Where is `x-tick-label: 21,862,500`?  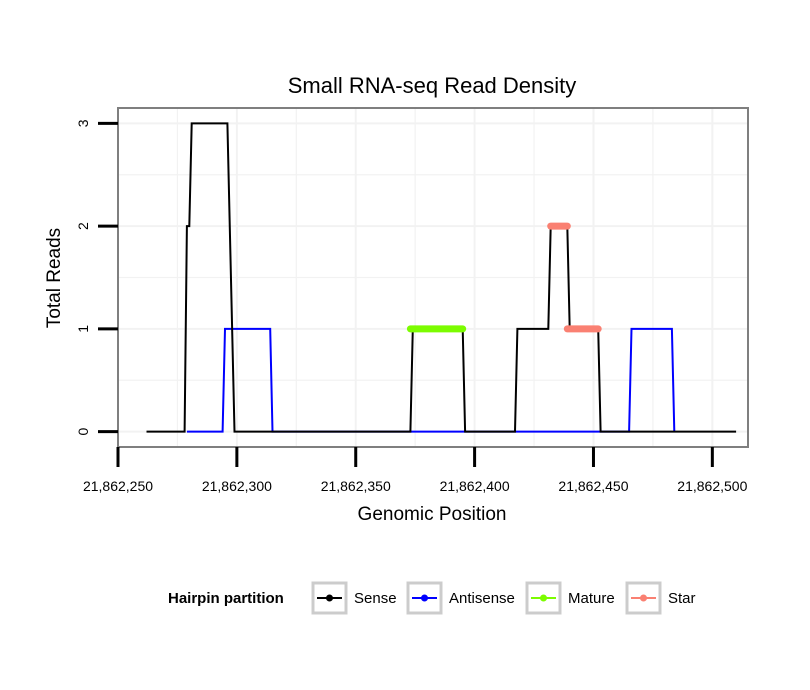
x-tick-label: 21,862,500 is located at coordinates (712, 486).